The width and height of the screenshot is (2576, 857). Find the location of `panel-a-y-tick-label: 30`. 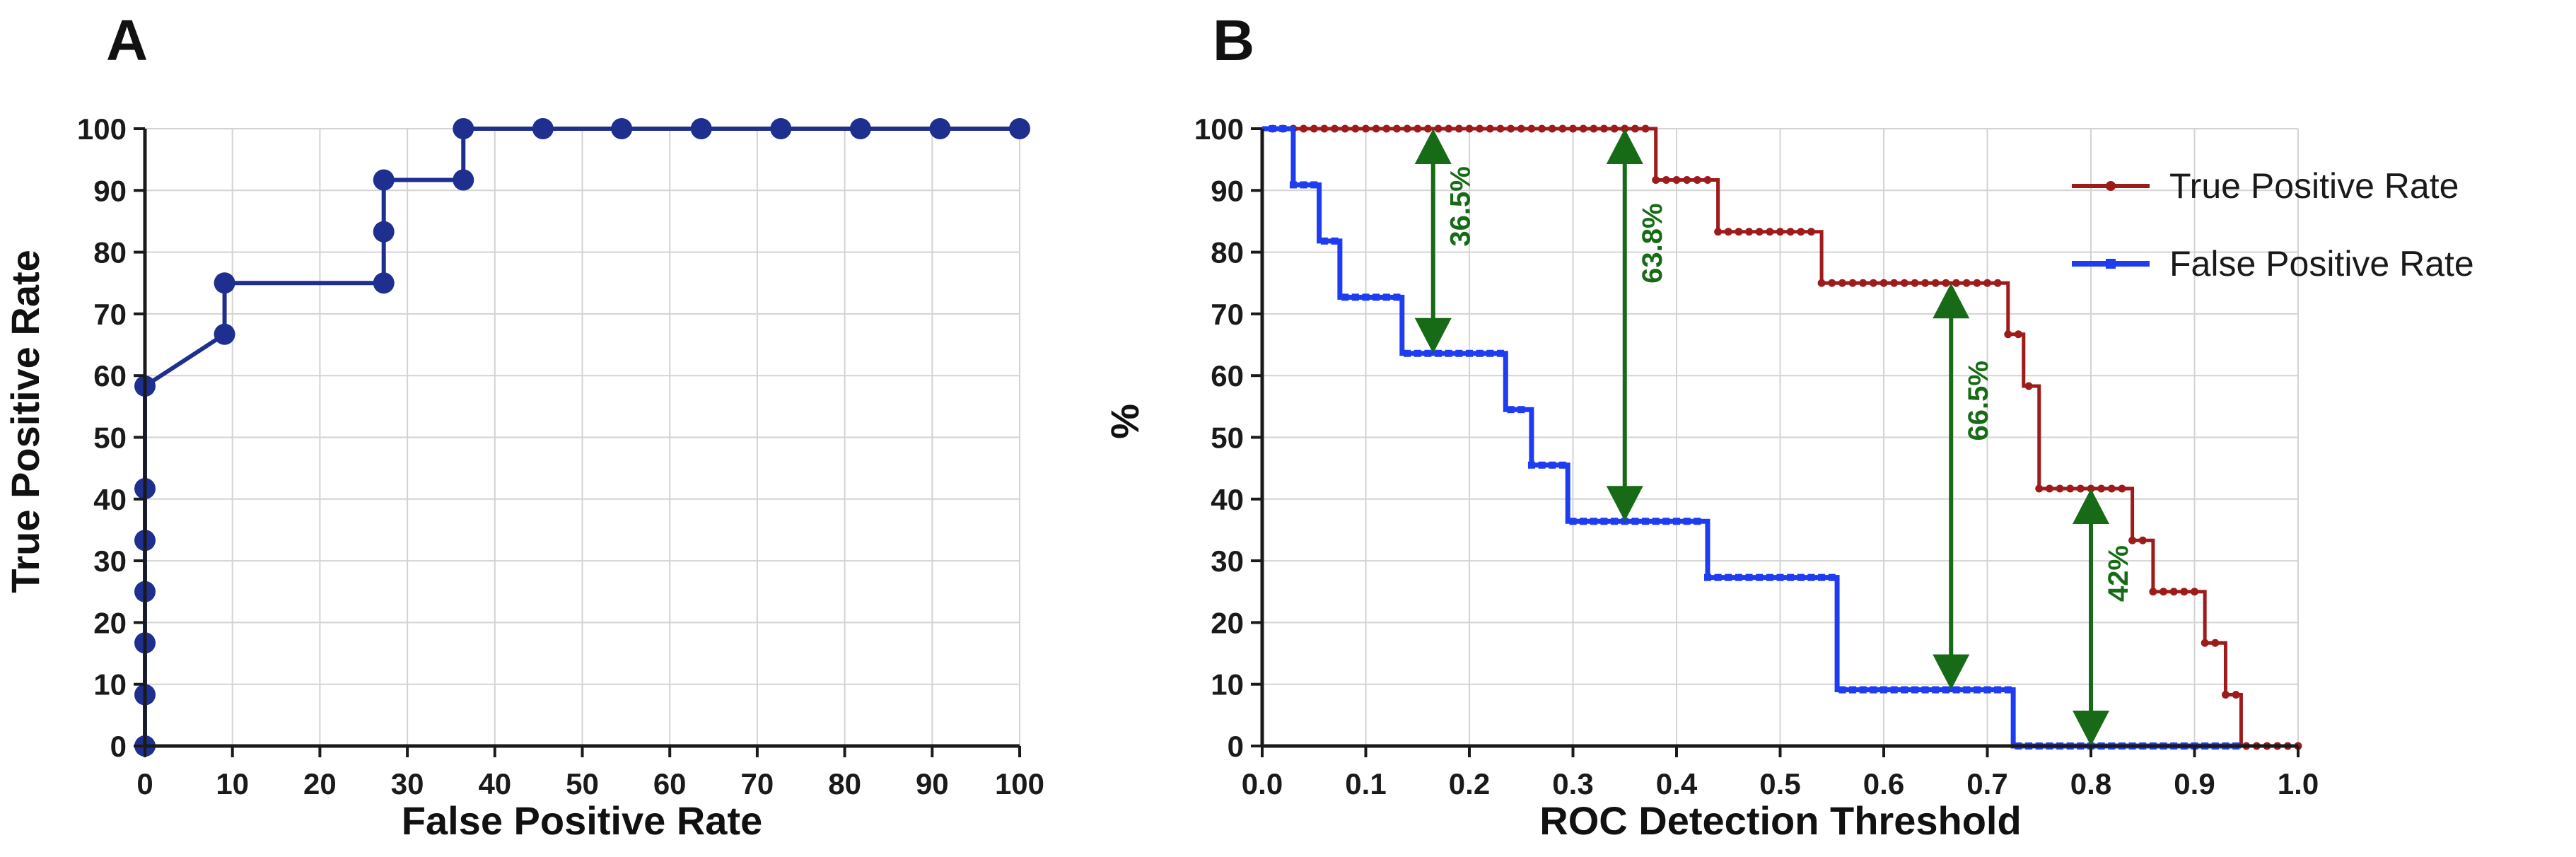

panel-a-y-tick-label: 30 is located at coordinates (110, 561).